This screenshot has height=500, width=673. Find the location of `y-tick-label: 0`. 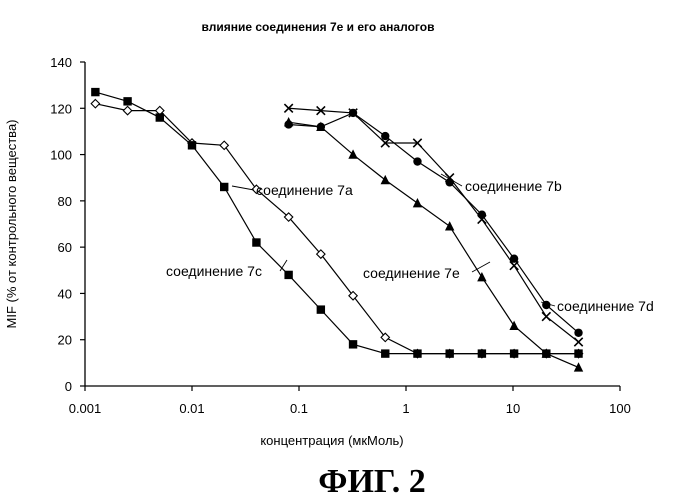

y-tick-label: 0 is located at coordinates (68, 386).